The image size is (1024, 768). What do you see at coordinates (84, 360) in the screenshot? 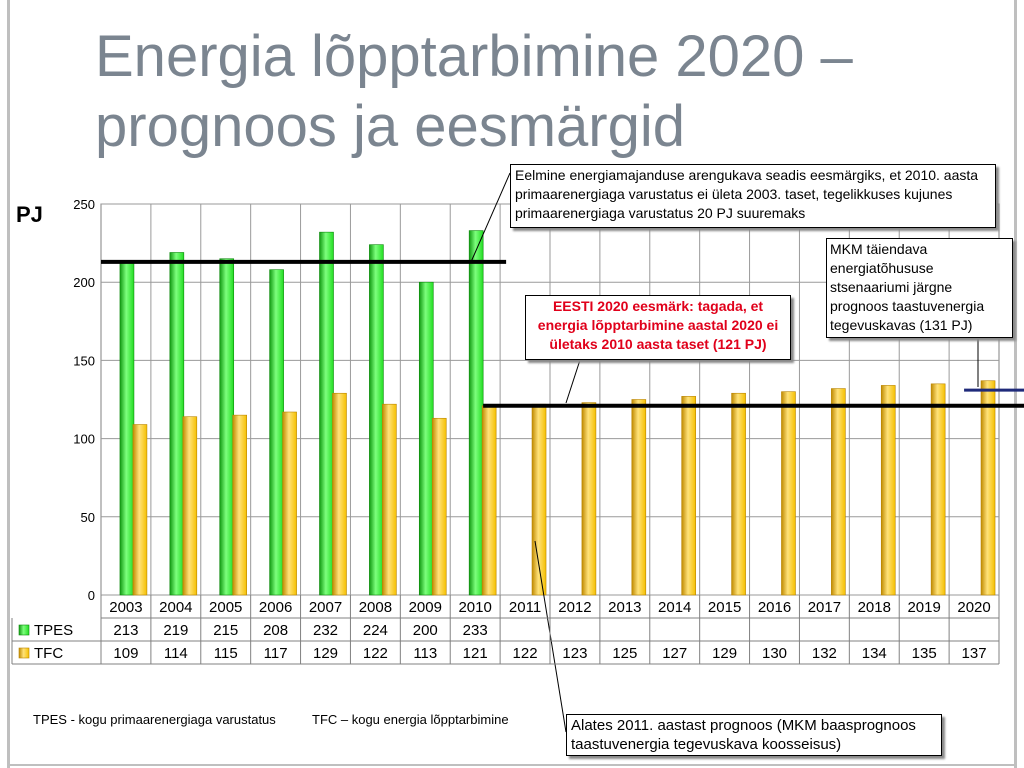
I see `y-tick-label: 150` at bounding box center [84, 360].